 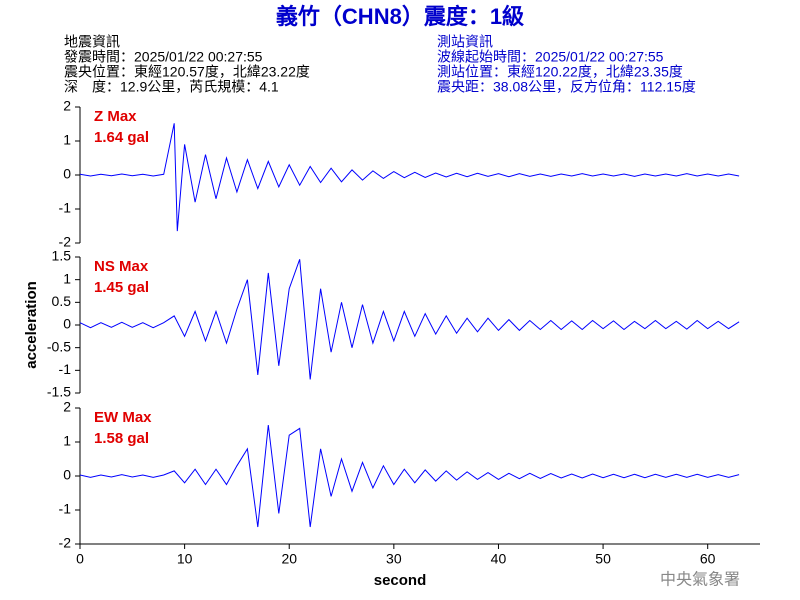 I want to click on x-tick-label: 20, so click(x=289, y=559).